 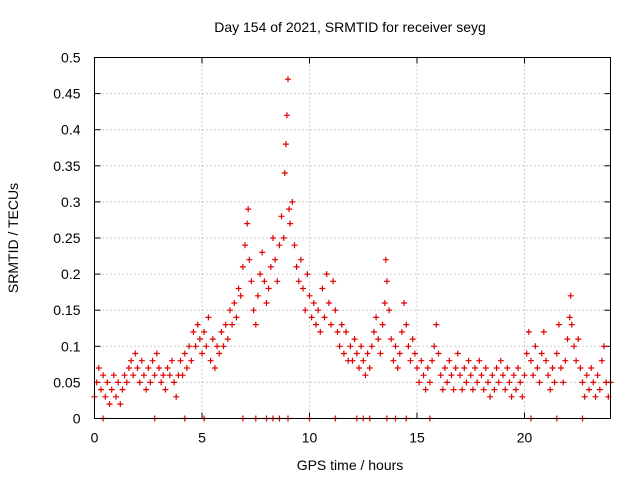 What do you see at coordinates (71, 274) in the screenshot?
I see `y-tick-label: 0.2` at bounding box center [71, 274].